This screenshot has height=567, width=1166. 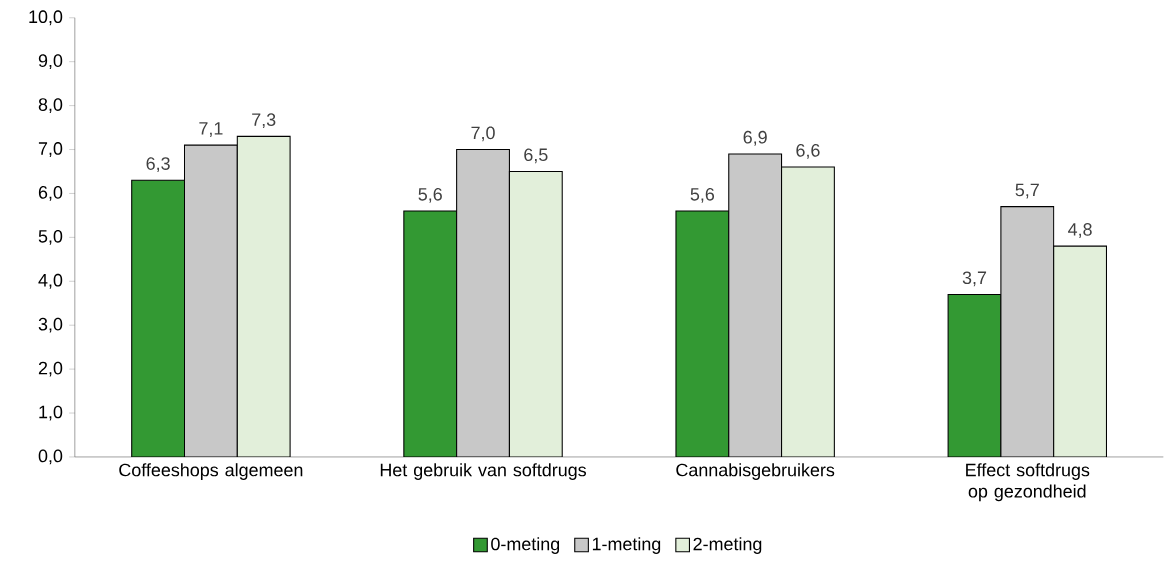 I want to click on data-label: 6,9, so click(x=755, y=138).